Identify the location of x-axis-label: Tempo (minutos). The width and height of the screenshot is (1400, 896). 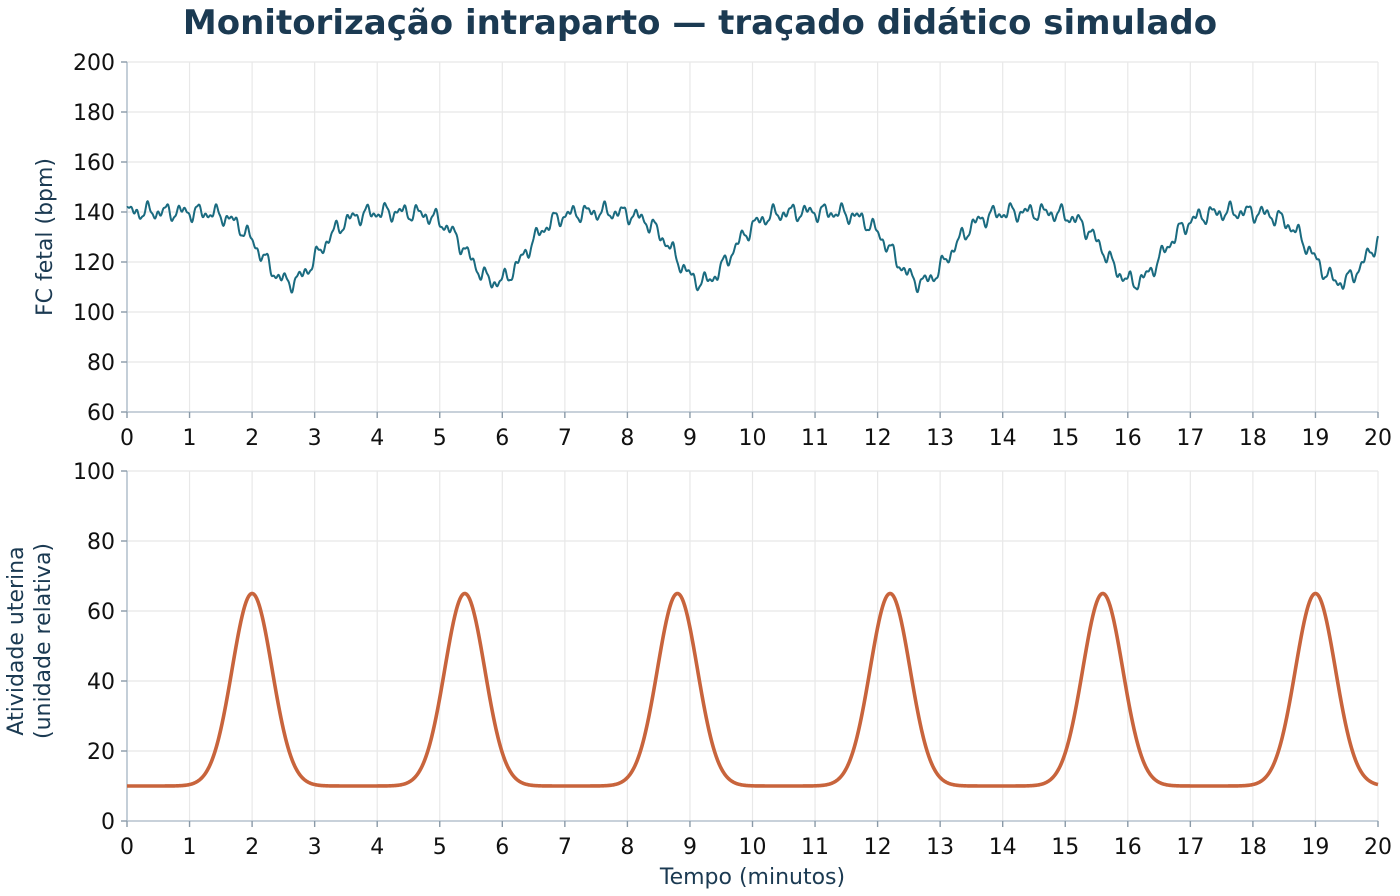
(752, 877).